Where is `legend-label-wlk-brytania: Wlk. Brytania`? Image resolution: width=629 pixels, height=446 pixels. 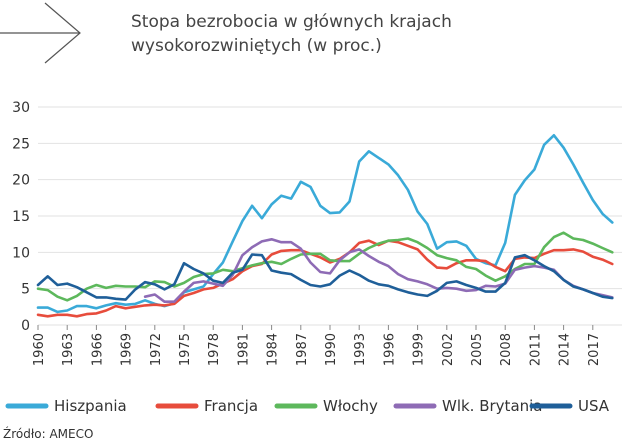 legend-label-wlk-brytania: Wlk. Brytania is located at coordinates (492, 406).